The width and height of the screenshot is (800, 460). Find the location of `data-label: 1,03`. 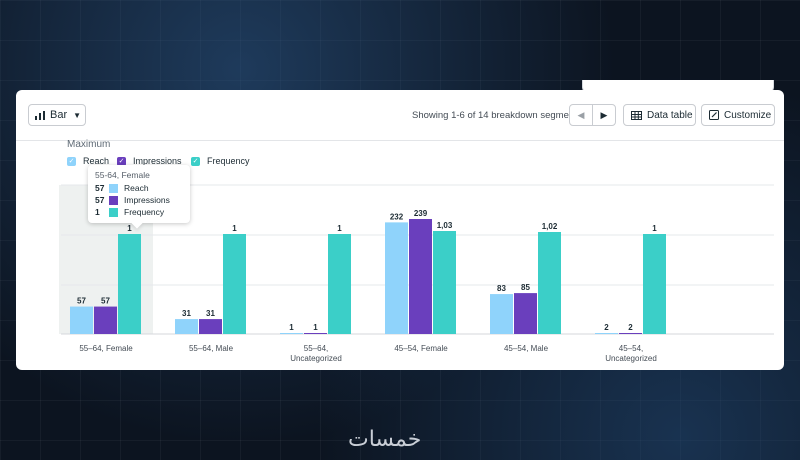

data-label: 1,03 is located at coordinates (445, 225).